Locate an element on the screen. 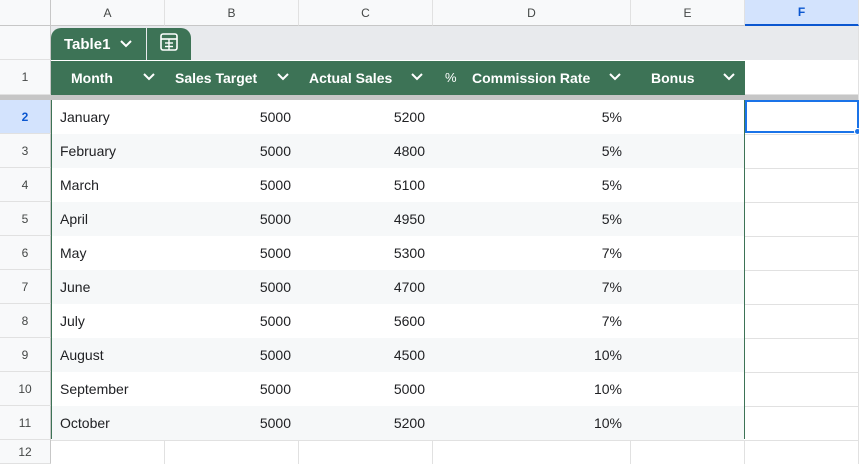 The height and width of the screenshot is (464, 859). fill-handle is located at coordinates (856, 131).